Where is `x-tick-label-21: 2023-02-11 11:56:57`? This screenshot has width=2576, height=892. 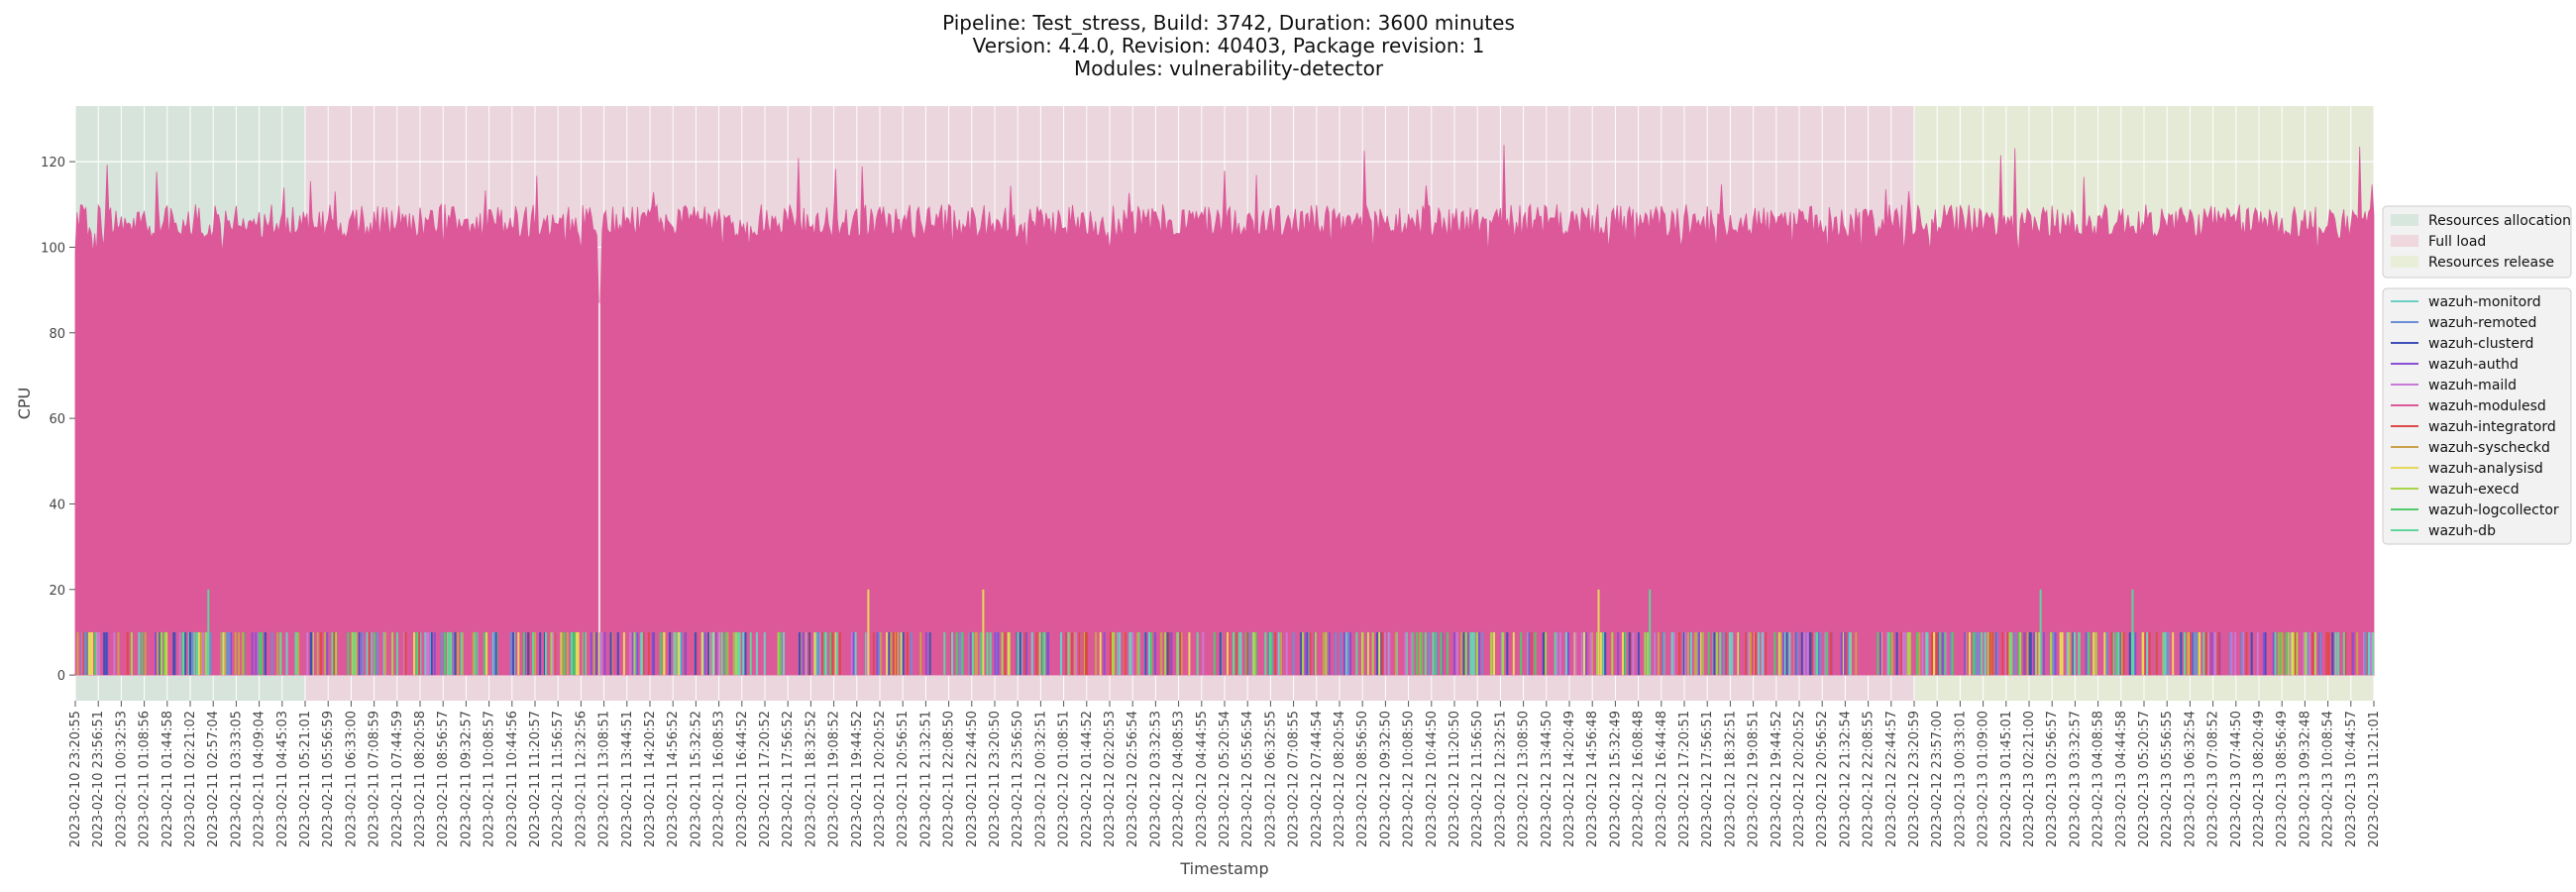
x-tick-label-21: 2023-02-11 11:56:57 is located at coordinates (559, 779).